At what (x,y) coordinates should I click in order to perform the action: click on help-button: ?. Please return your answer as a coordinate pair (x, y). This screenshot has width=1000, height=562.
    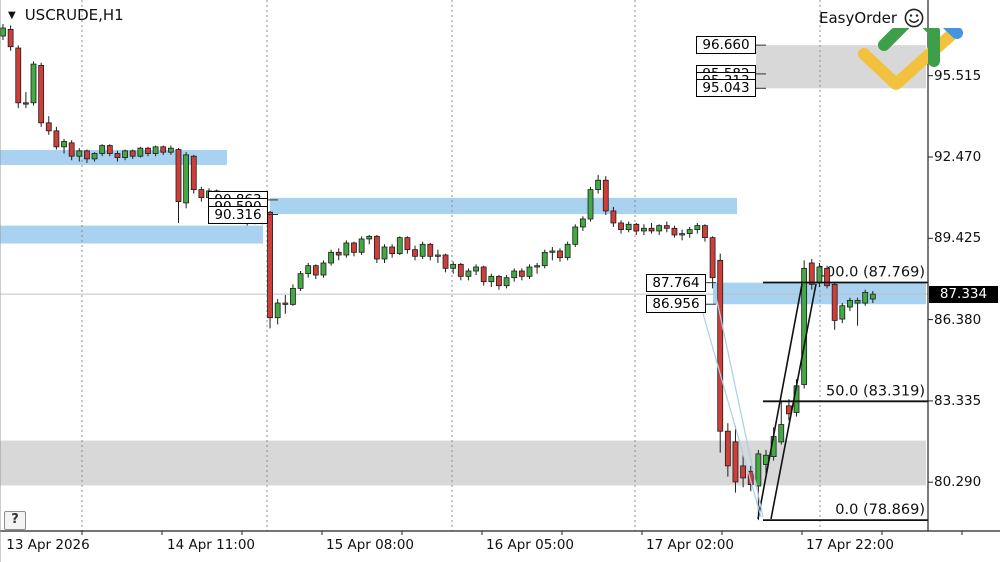
    Looking at the image, I should click on (15, 520).